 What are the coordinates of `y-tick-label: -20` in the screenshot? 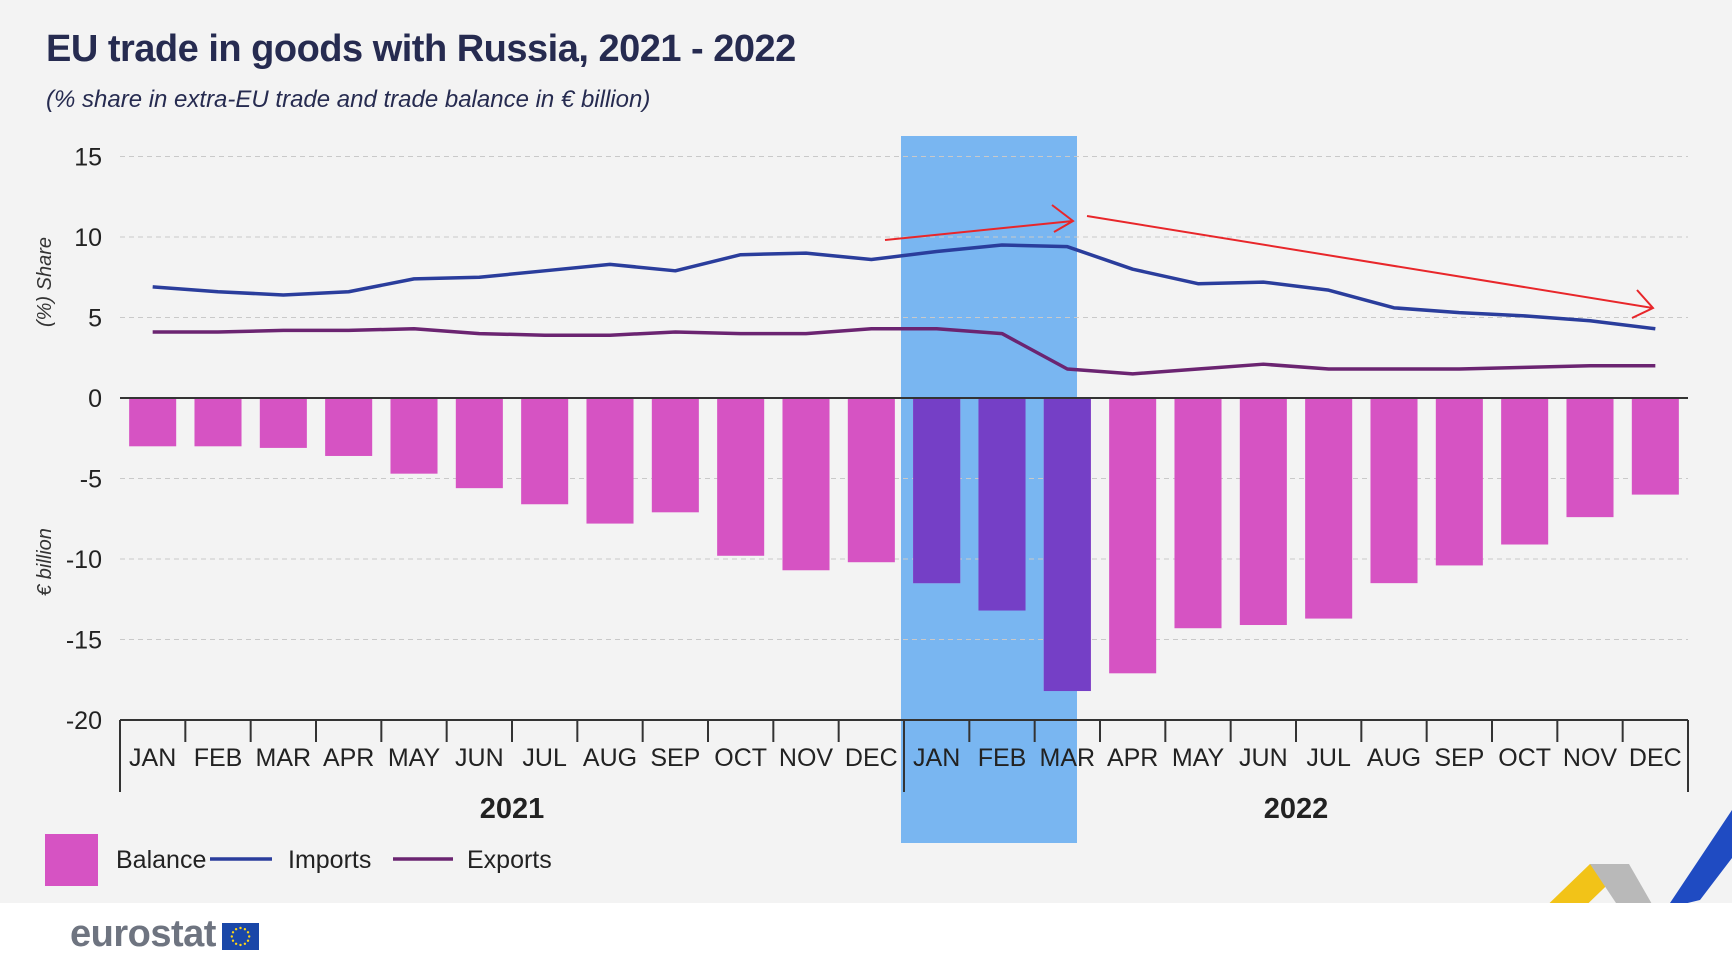 It's located at (84, 721).